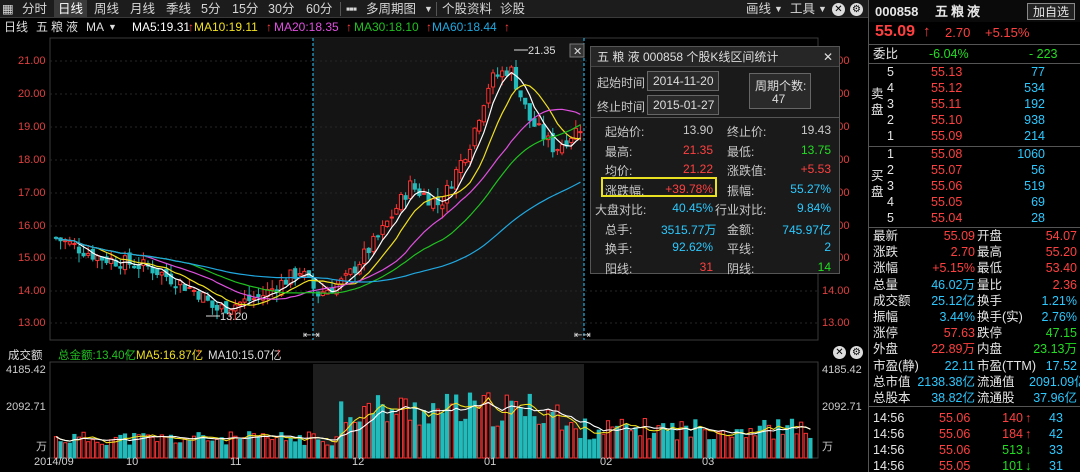 This screenshot has width=1080, height=472. What do you see at coordinates (877, 102) in the screenshot?
I see `sell-label: 卖盘` at bounding box center [877, 102].